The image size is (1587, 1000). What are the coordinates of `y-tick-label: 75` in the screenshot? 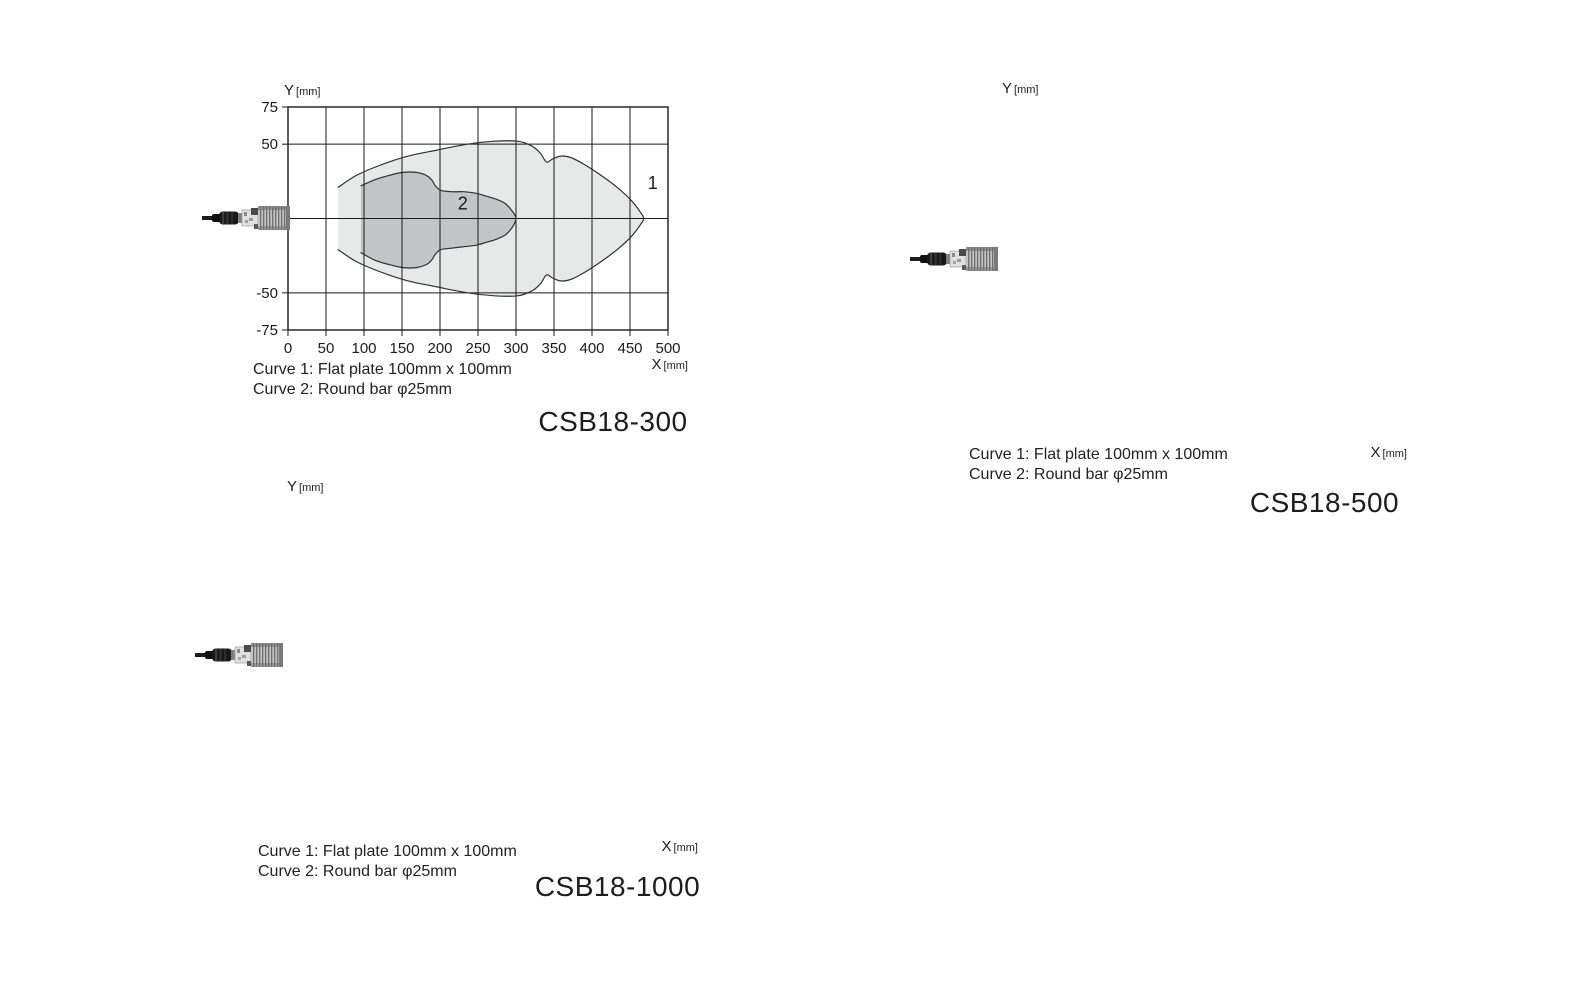 It's located at (269, 107).